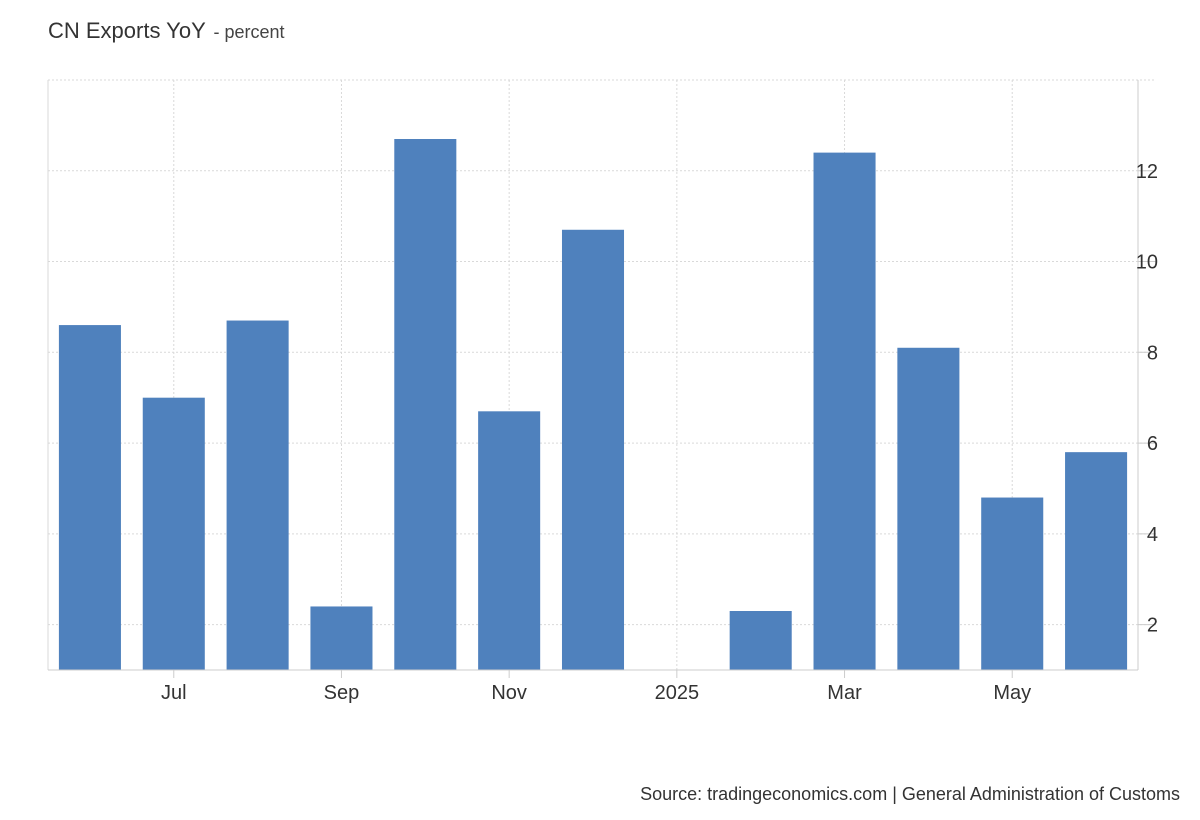 The height and width of the screenshot is (820, 1200). I want to click on x-tick-label: 2025, so click(677, 693).